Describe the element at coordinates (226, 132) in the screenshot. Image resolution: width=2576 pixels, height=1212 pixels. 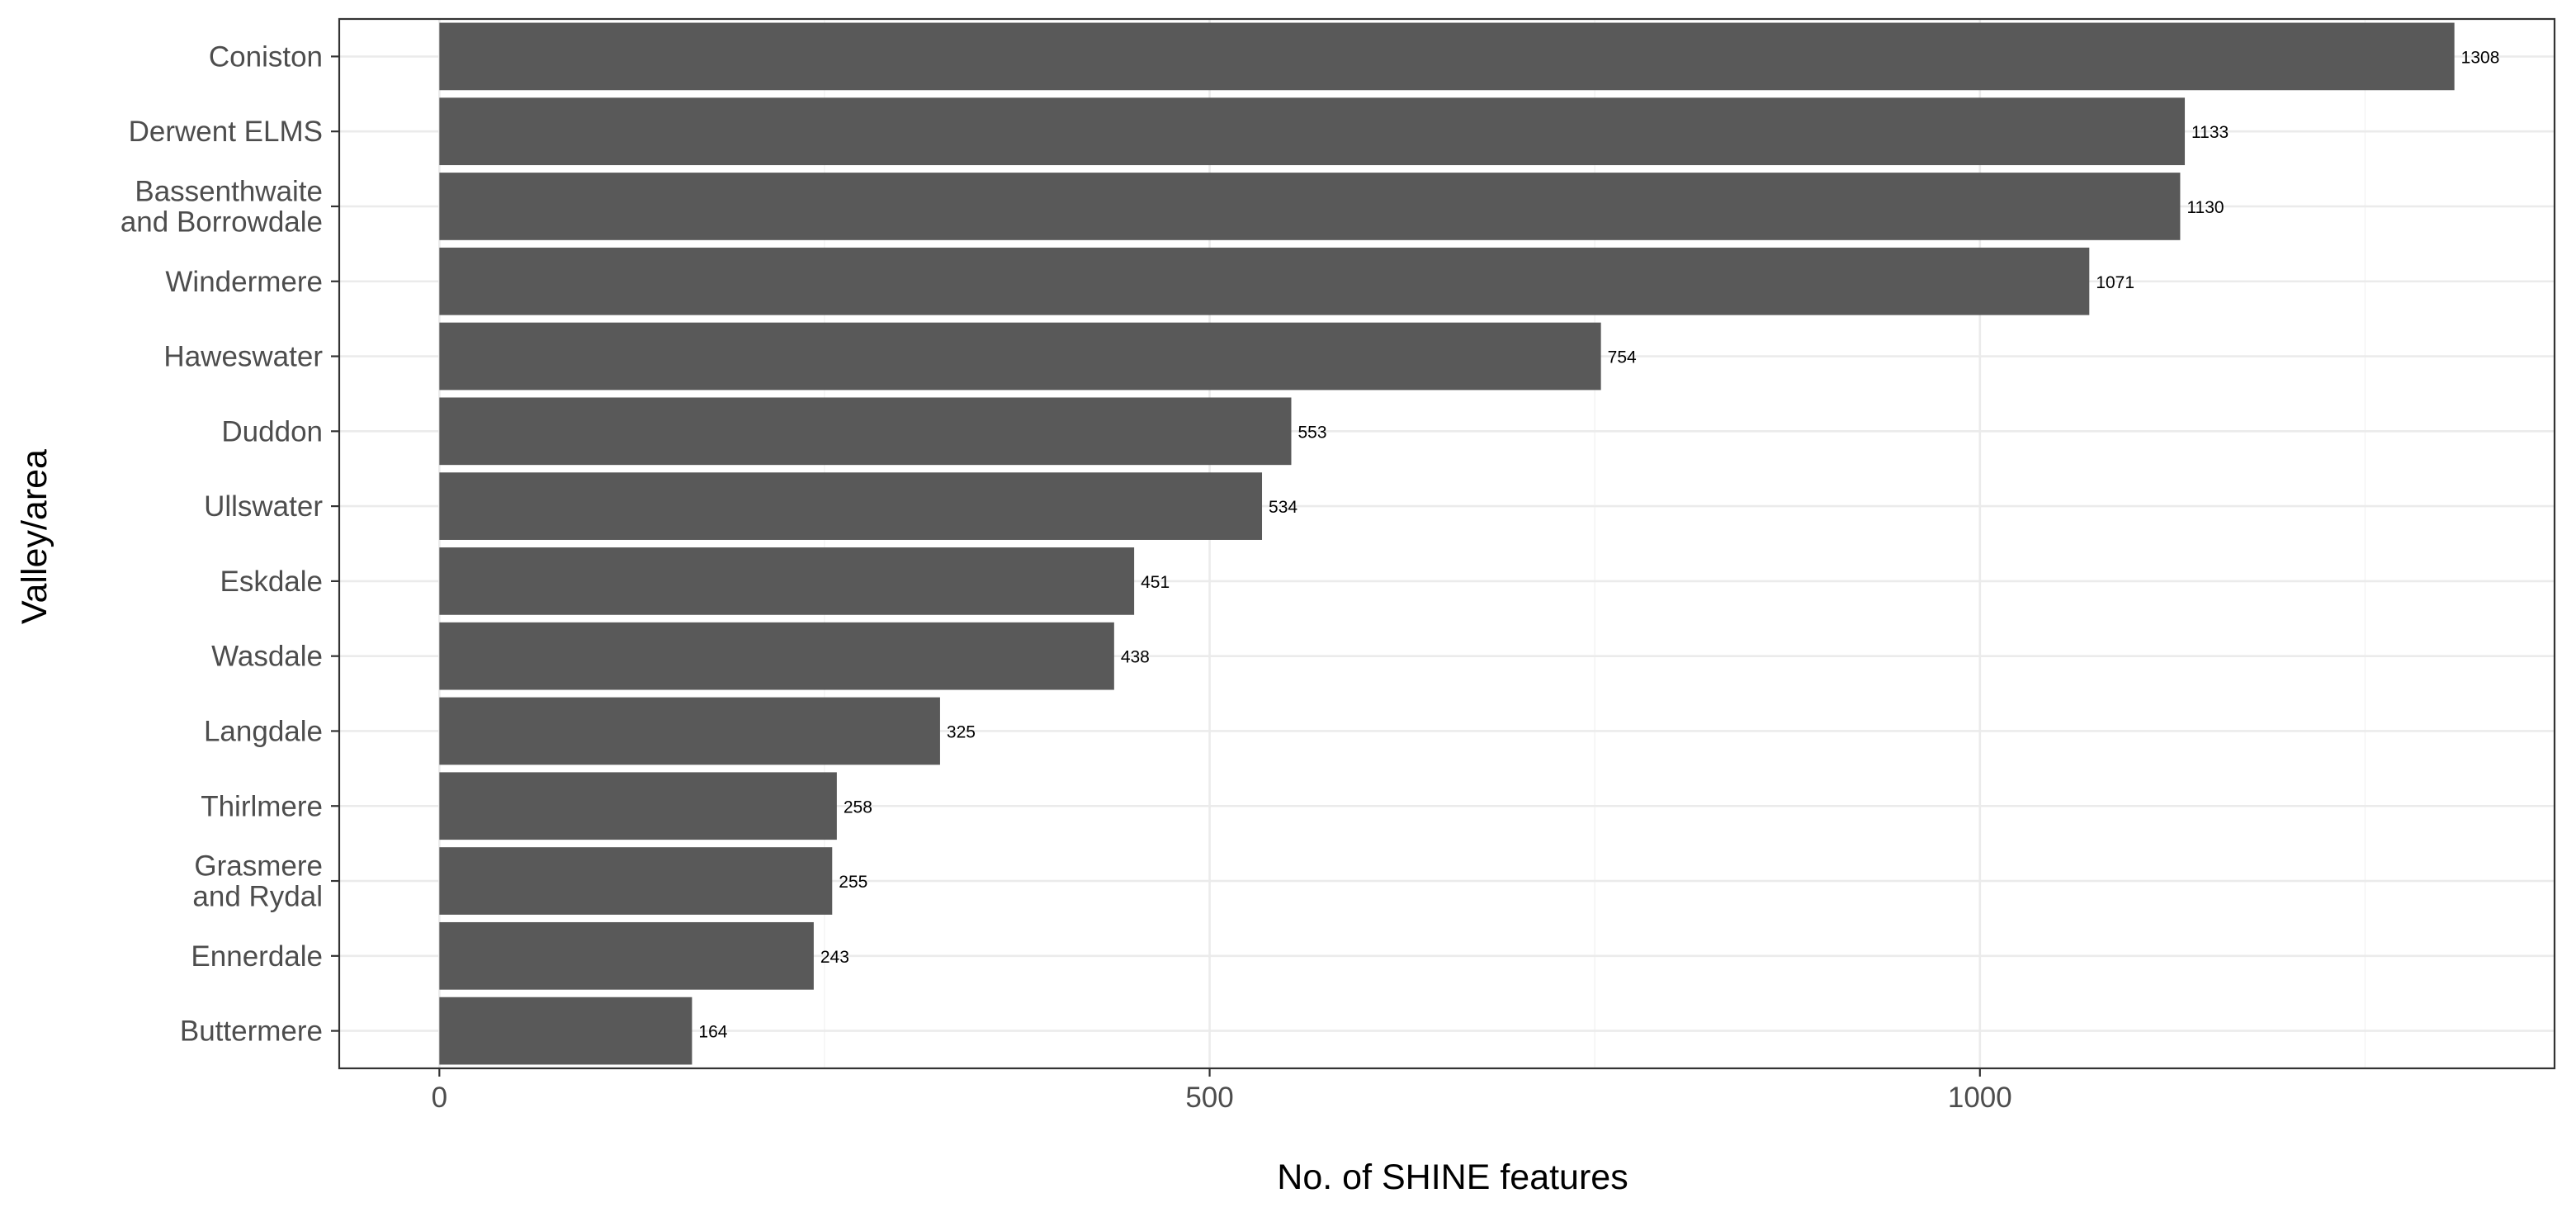
I see `category-label: Derwent ELMS` at that location.